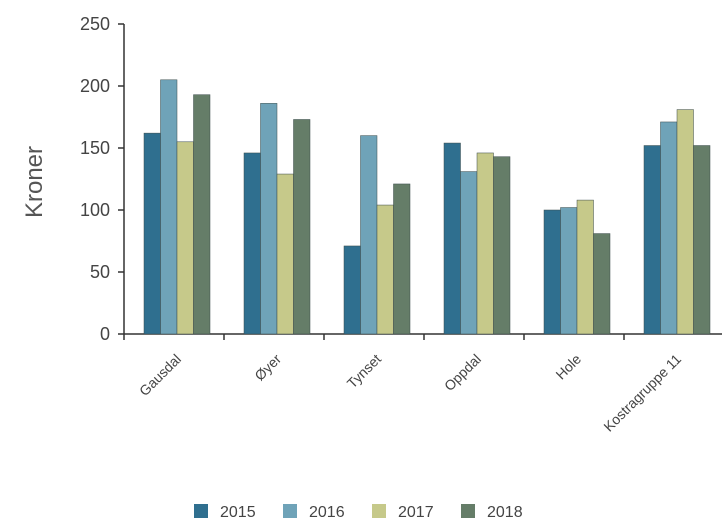  Describe the element at coordinates (290, 511) in the screenshot. I see `legend-swatch-2016` at that location.